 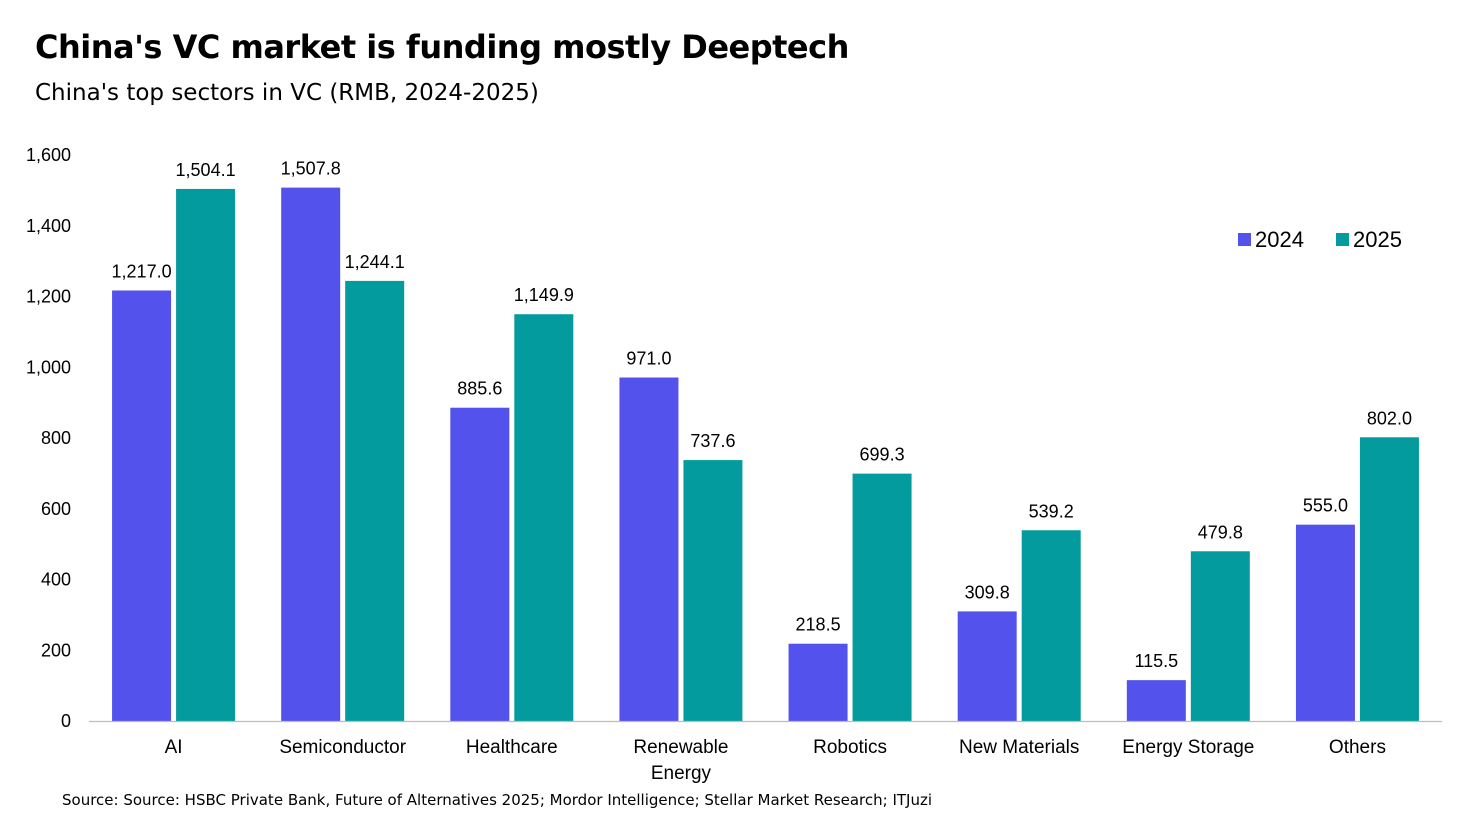 What do you see at coordinates (648, 359) in the screenshot?
I see `data-label-2024: 971.0` at bounding box center [648, 359].